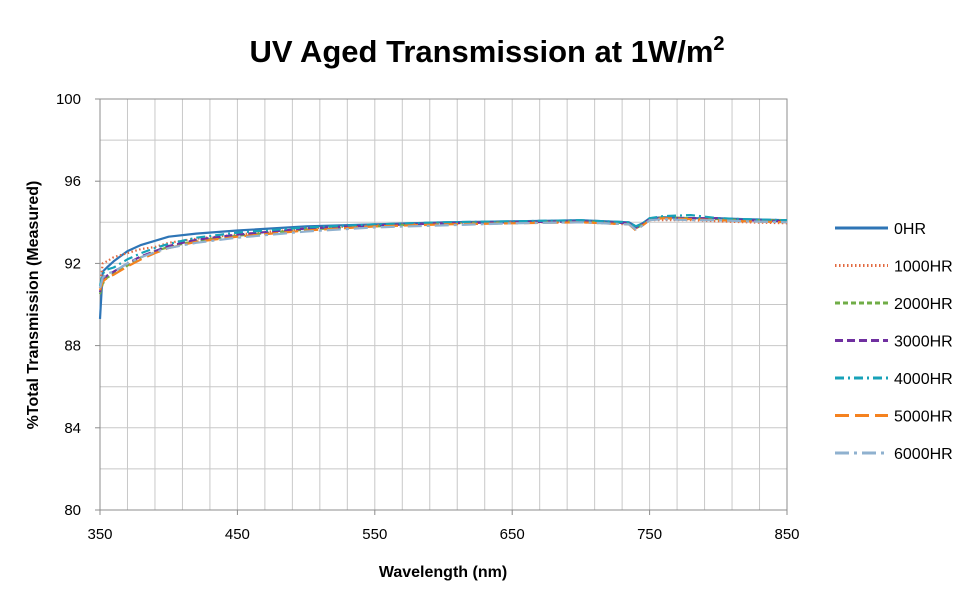 This screenshot has height=593, width=974. I want to click on chart-title-superscript: 2, so click(718, 44).